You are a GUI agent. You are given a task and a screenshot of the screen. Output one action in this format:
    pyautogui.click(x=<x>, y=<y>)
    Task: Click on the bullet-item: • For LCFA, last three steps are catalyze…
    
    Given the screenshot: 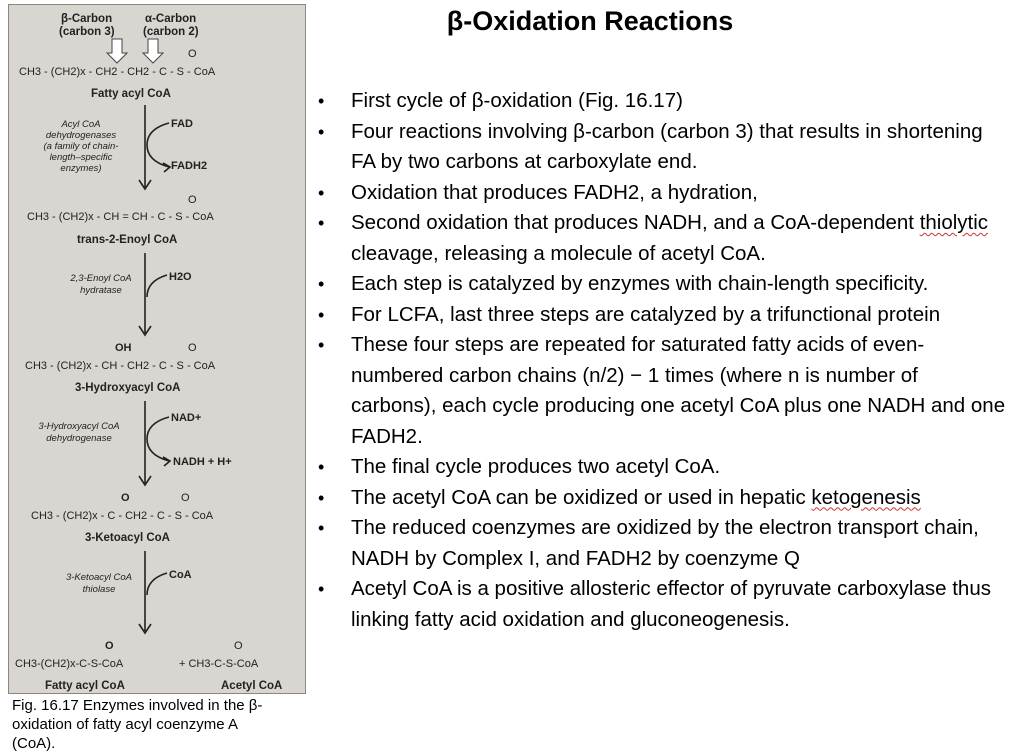 What is the action you would take?
    pyautogui.click(x=661, y=315)
    